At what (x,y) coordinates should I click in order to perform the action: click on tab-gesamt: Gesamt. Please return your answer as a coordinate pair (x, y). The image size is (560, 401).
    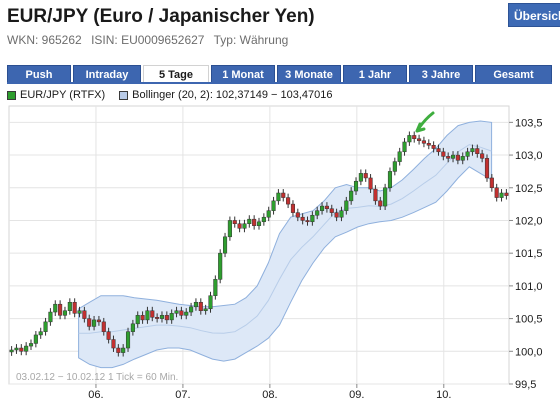
    Looking at the image, I should click on (513, 74).